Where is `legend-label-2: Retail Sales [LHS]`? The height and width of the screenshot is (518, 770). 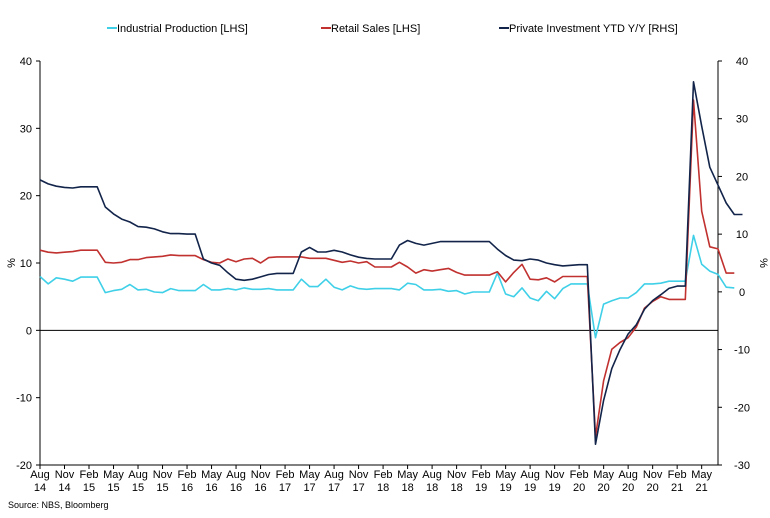 legend-label-2: Retail Sales [LHS] is located at coordinates (375, 29).